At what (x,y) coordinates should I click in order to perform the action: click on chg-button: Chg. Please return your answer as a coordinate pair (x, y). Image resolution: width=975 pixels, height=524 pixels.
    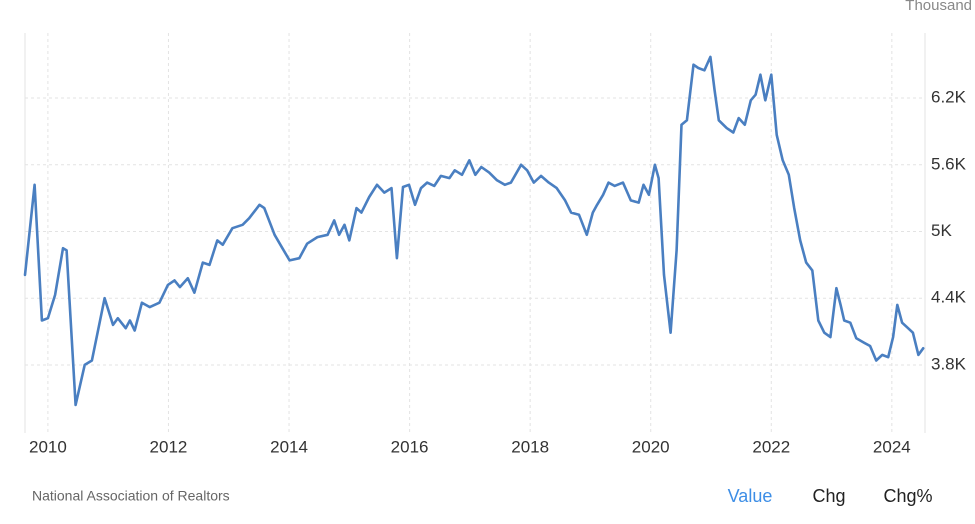
    Looking at the image, I should click on (828, 496).